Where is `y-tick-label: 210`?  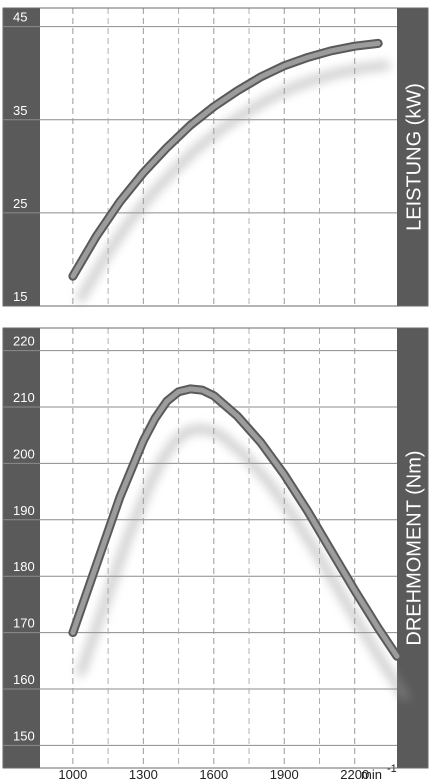
y-tick-label: 210 is located at coordinates (24, 397).